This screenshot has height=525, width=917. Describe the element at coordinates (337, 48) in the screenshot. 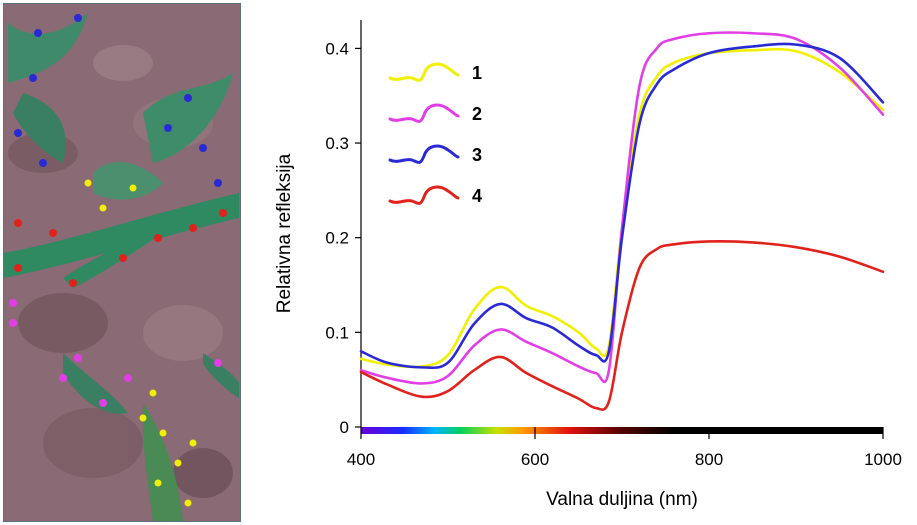

I see `y-tick-label: 0.4` at that location.